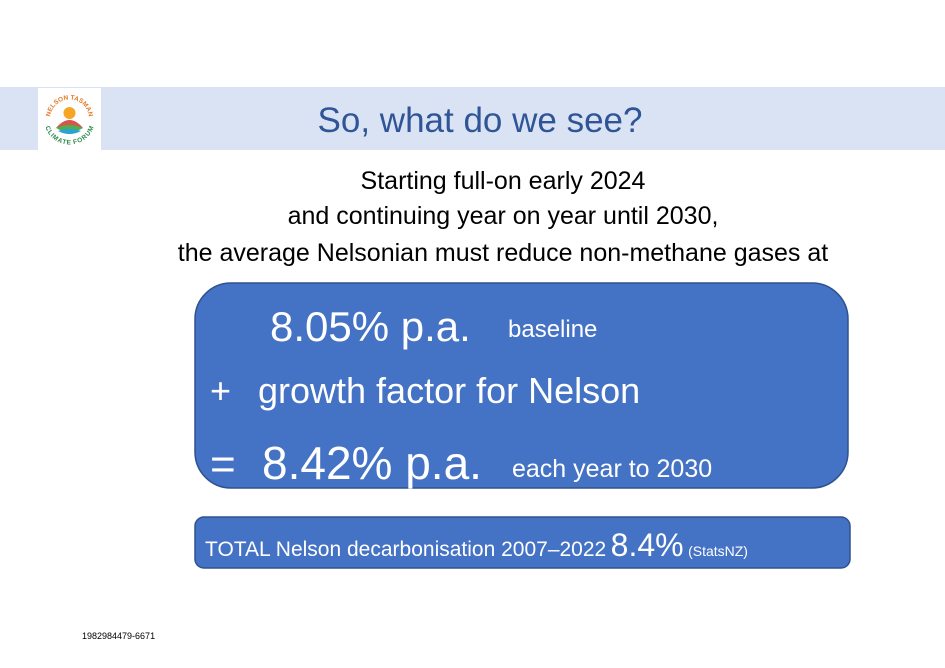  Describe the element at coordinates (718, 551) in the screenshot. I see `total-source: (StatsNZ)` at that location.